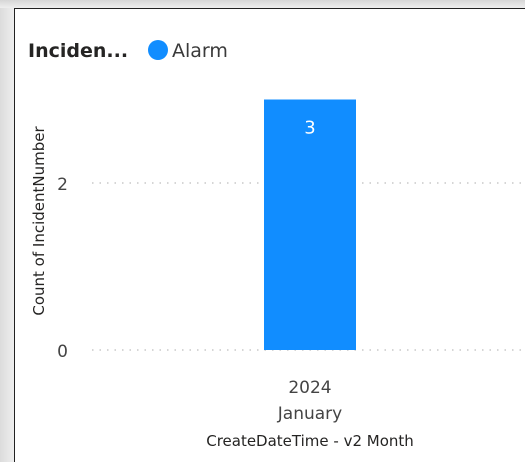 This screenshot has height=462, width=525. Describe the element at coordinates (309, 388) in the screenshot. I see `x-tick-label-year: 2024` at that location.